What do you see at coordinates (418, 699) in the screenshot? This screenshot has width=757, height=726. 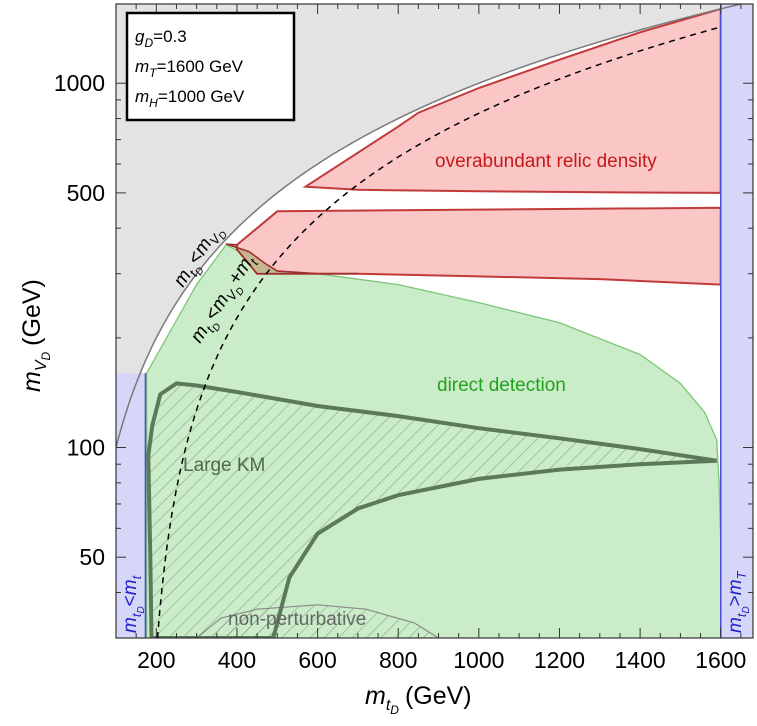 I see `x-axis-title: mtD (GeV)` at bounding box center [418, 699].